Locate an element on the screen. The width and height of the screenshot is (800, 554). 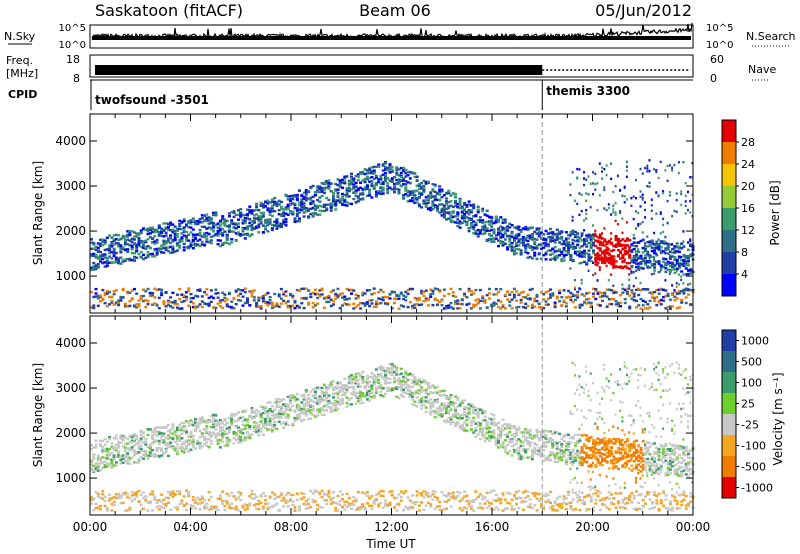
freq-left-tick-top: 18 is located at coordinates (73, 59).